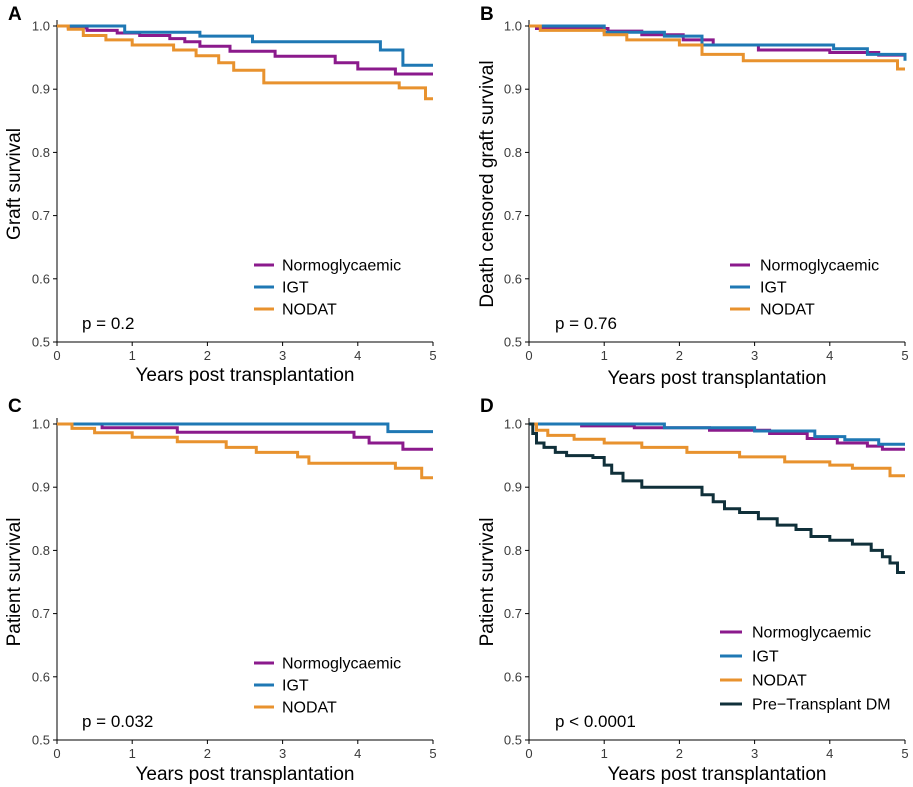 The height and width of the screenshot is (787, 913). What do you see at coordinates (787, 310) in the screenshot?
I see `panel-b-legend-label-nodat: NODAT` at bounding box center [787, 310].